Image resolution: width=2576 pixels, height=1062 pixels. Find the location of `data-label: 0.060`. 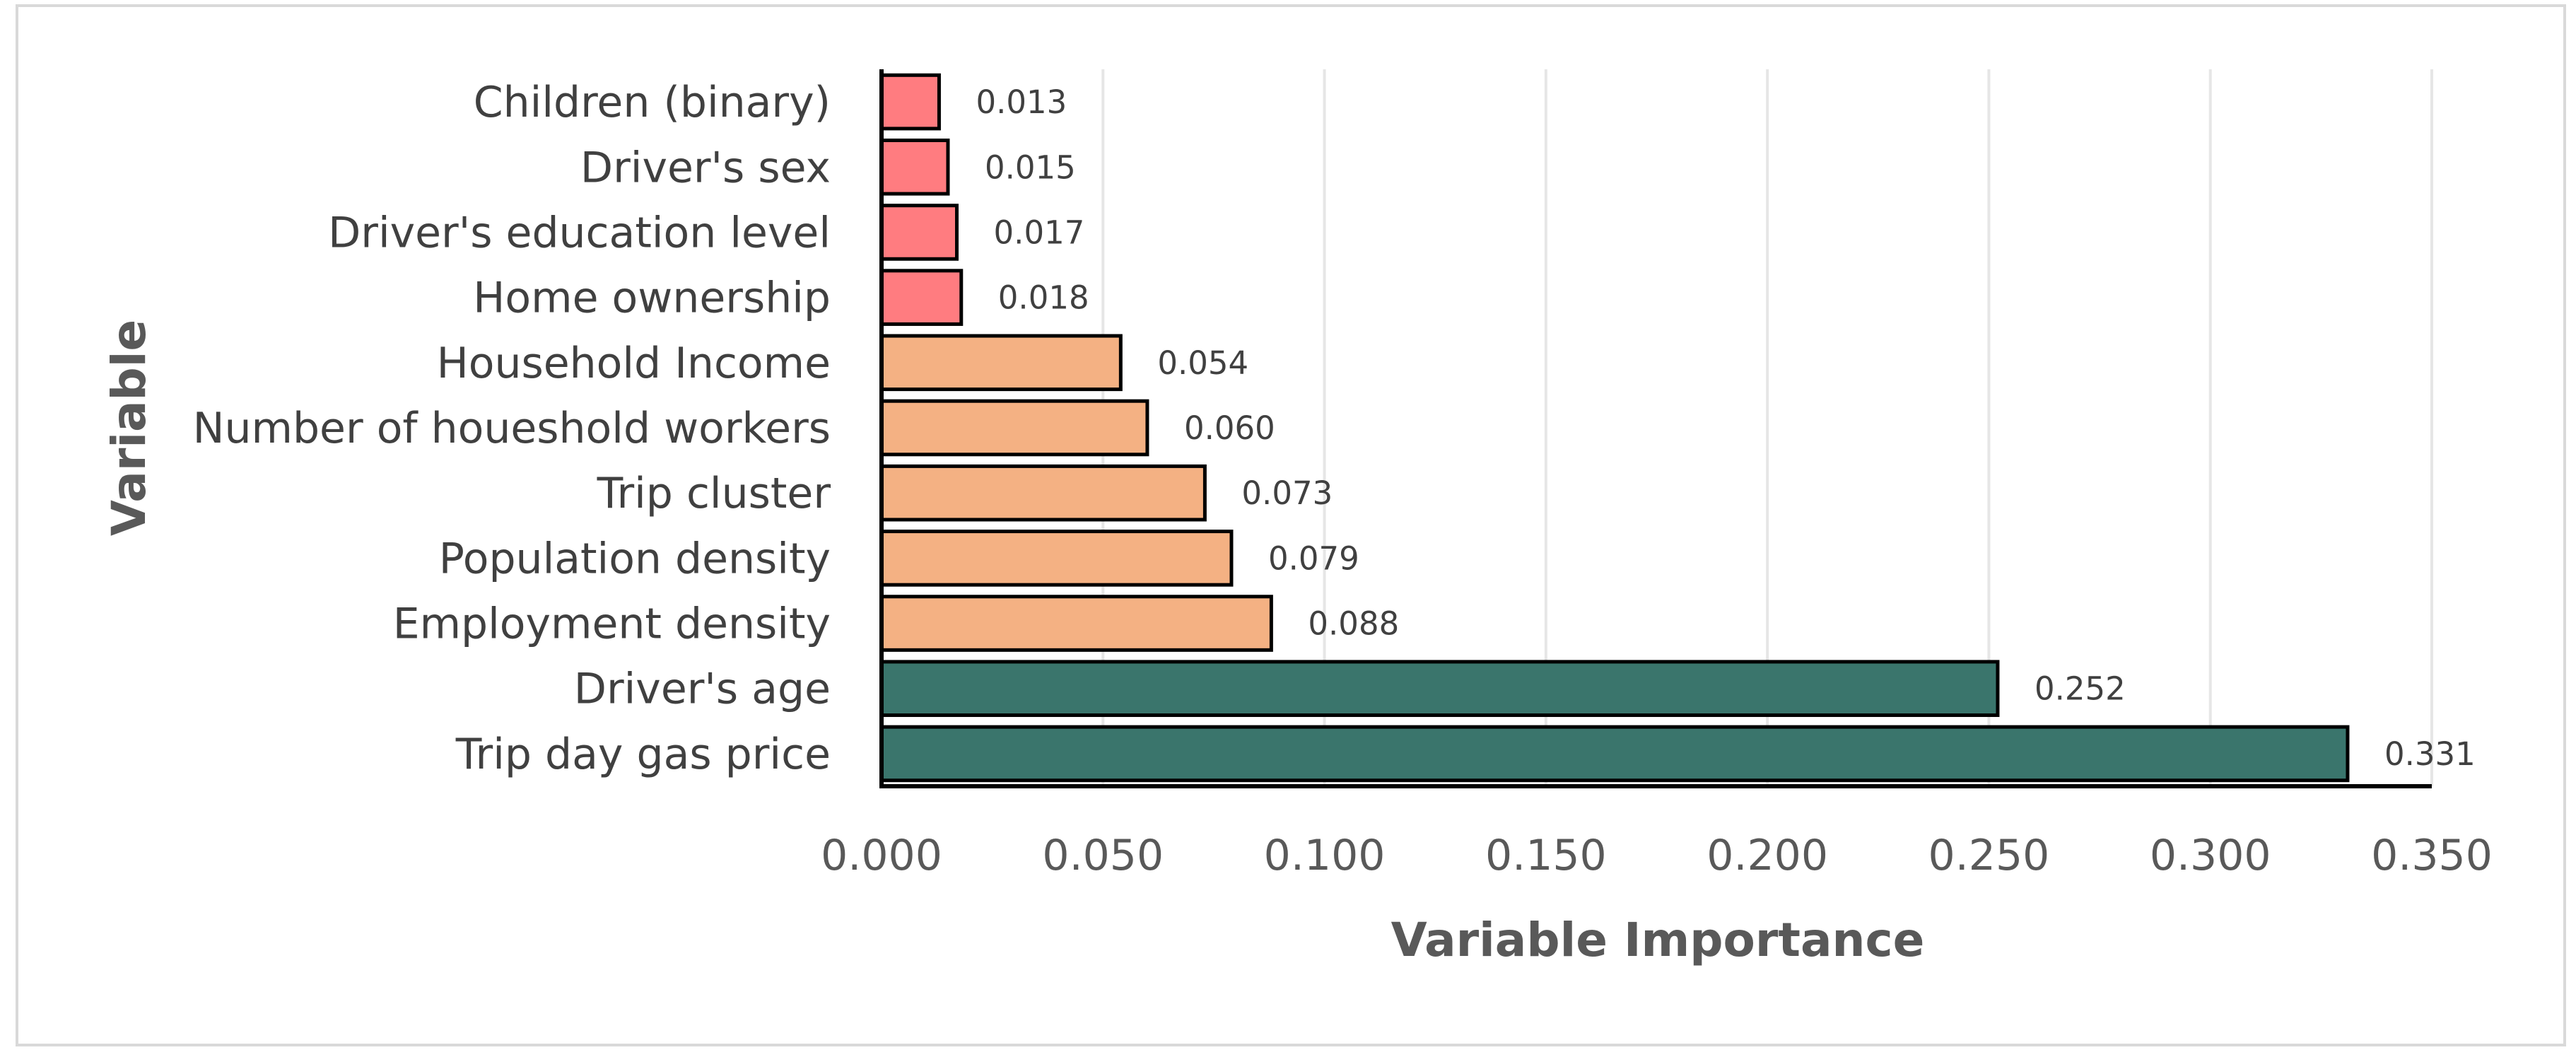

data-label: 0.060 is located at coordinates (1229, 428).